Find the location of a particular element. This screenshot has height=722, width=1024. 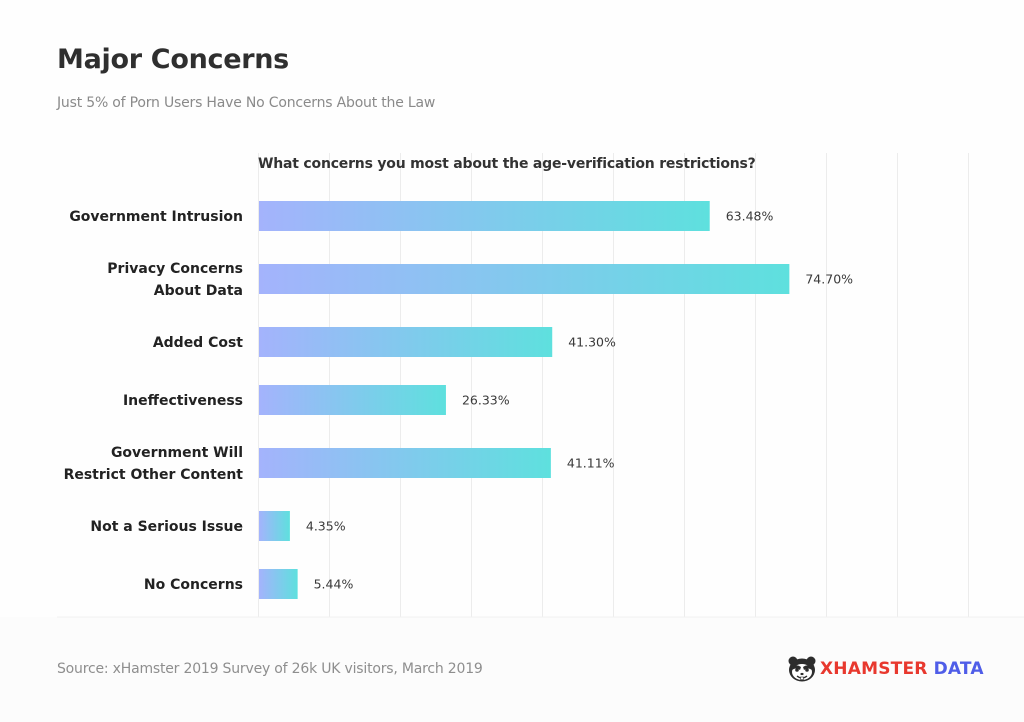

category-label: Not a Serious Issue is located at coordinates (166, 527).